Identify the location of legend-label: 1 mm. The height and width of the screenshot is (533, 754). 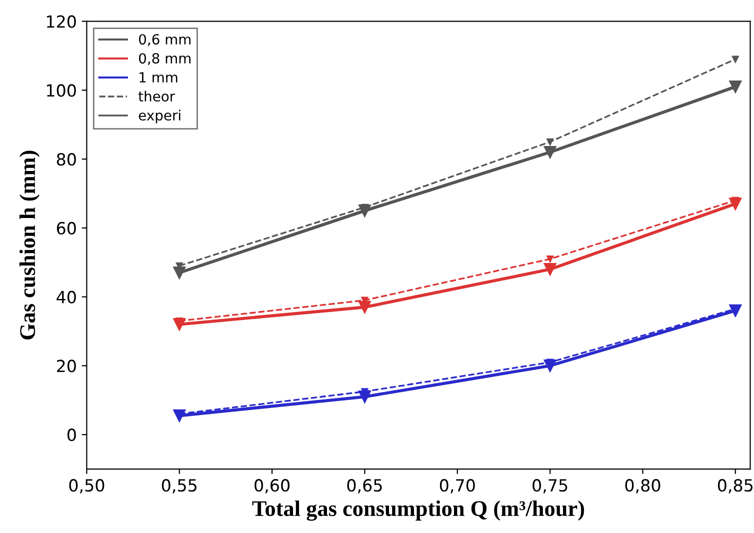
(159, 77).